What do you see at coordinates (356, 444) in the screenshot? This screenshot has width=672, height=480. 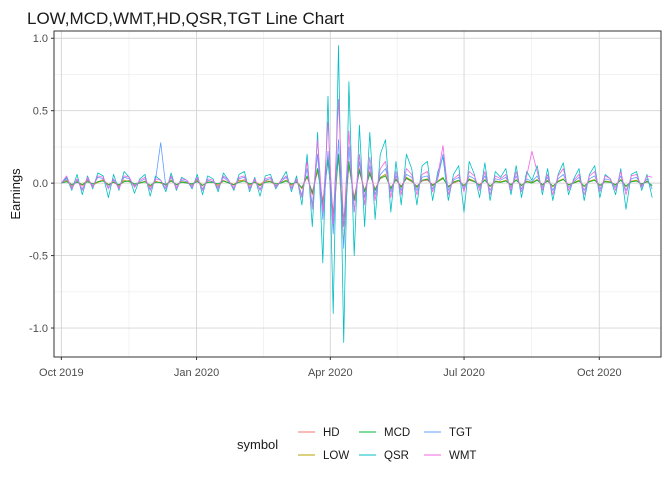 I see `legend: symbol HD LOW MCD QSR TGT WMT` at bounding box center [356, 444].